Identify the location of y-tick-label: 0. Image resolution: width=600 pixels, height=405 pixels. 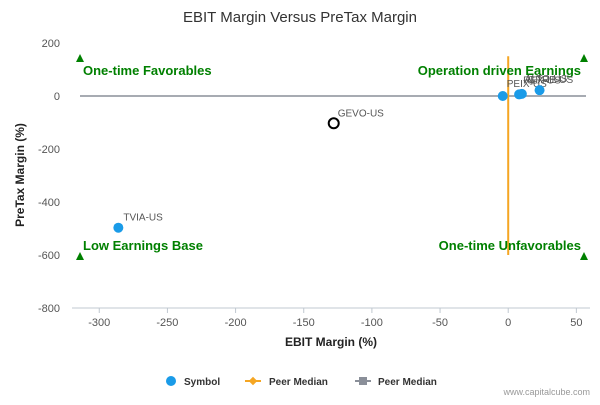
(57, 97).